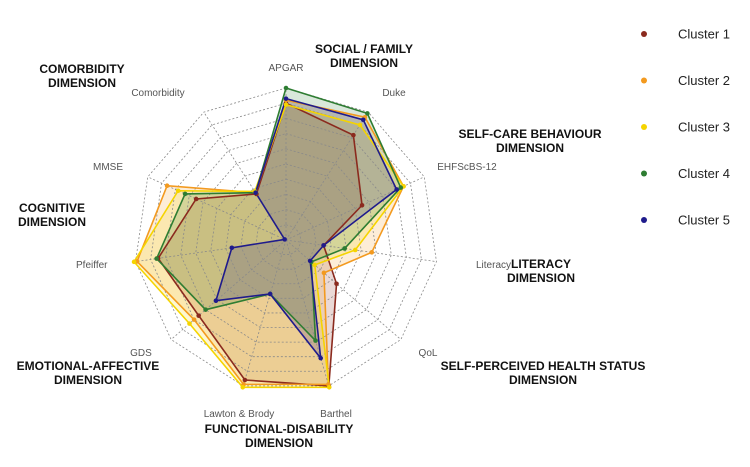  I want to click on cluster-5-point-pfeiffer, so click(232, 248).